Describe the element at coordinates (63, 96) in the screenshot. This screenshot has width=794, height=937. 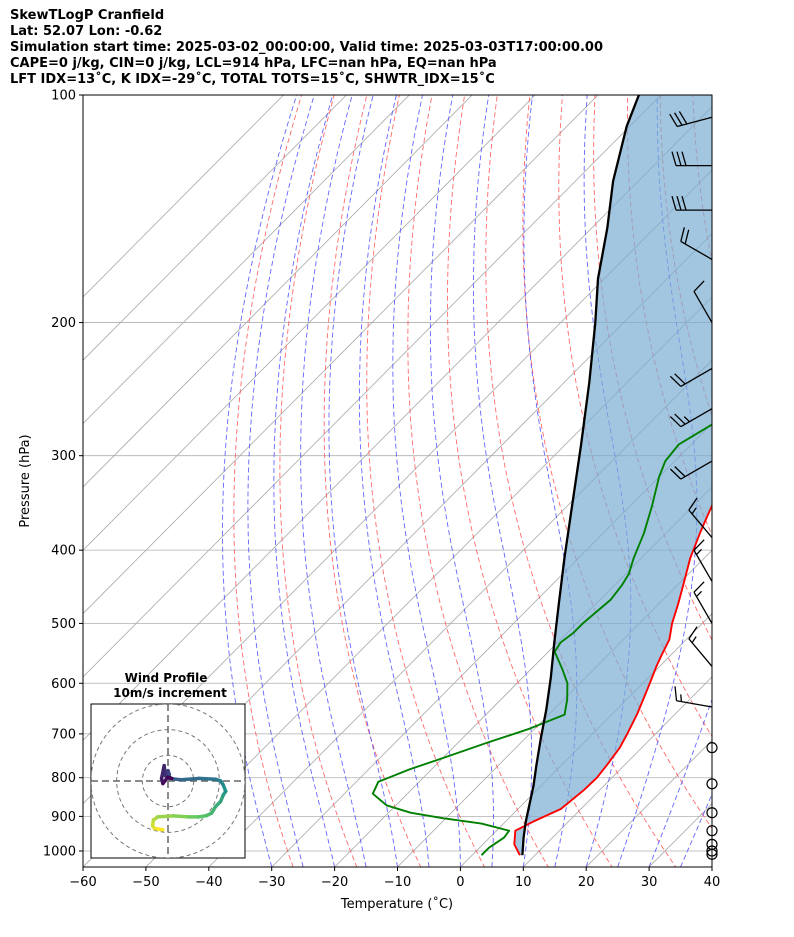
I see `y-tick-label: 100` at that location.